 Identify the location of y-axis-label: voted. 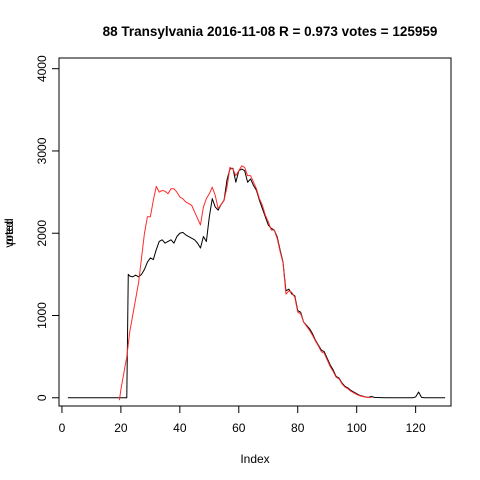
(9, 232).